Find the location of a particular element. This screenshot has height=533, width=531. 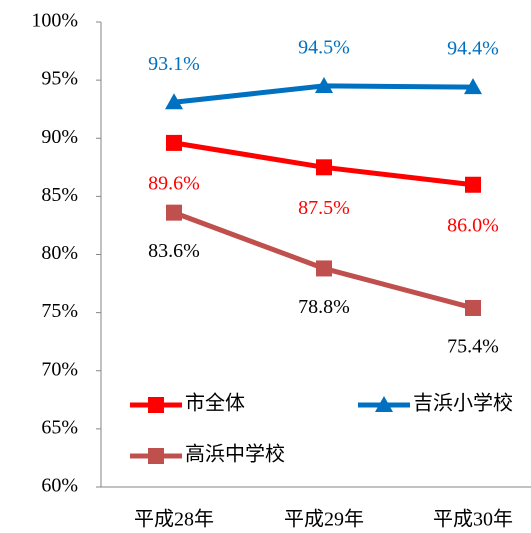

series-line is located at coordinates (323, 260).